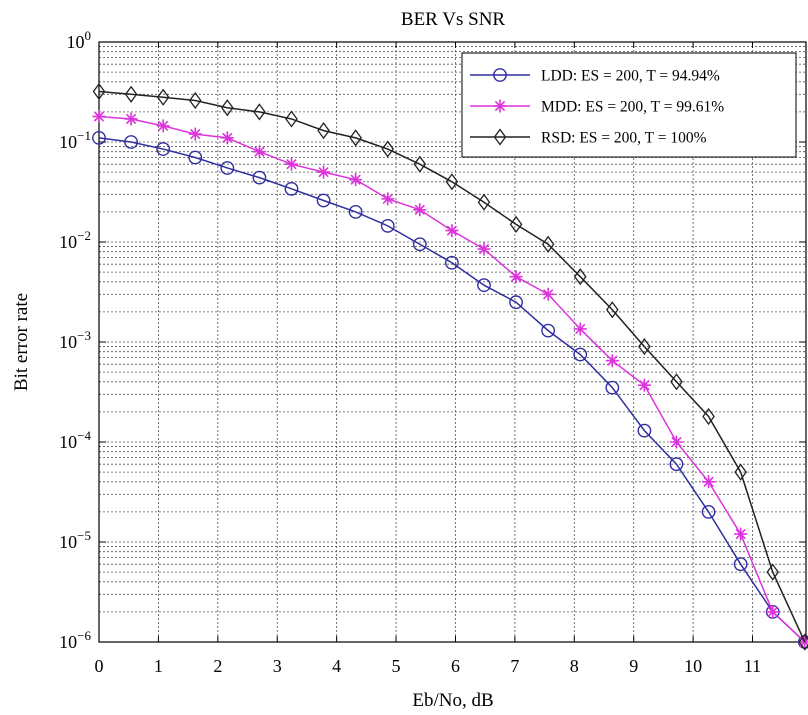 This screenshot has width=808, height=715. Describe the element at coordinates (99, 666) in the screenshot. I see `x-tick-label: 0` at that location.